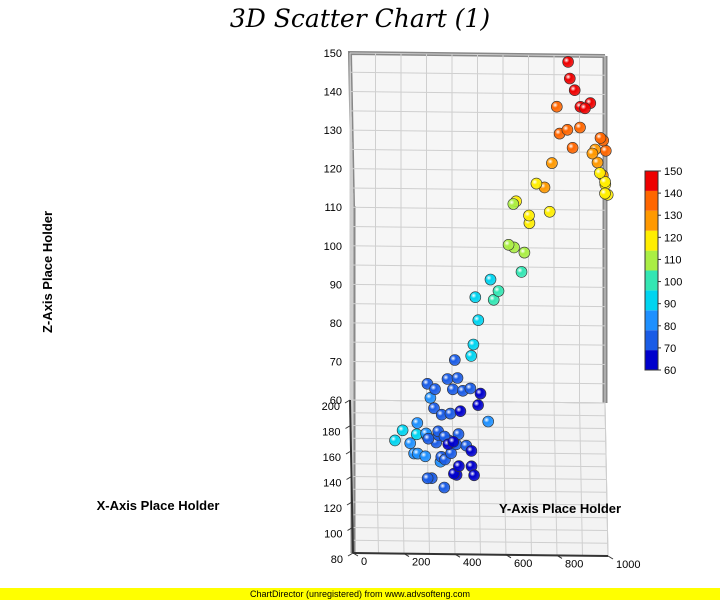 Image resolution: width=720 pixels, height=600 pixels. What do you see at coordinates (336, 285) in the screenshot?
I see `z-tick-label: 90` at bounding box center [336, 285].